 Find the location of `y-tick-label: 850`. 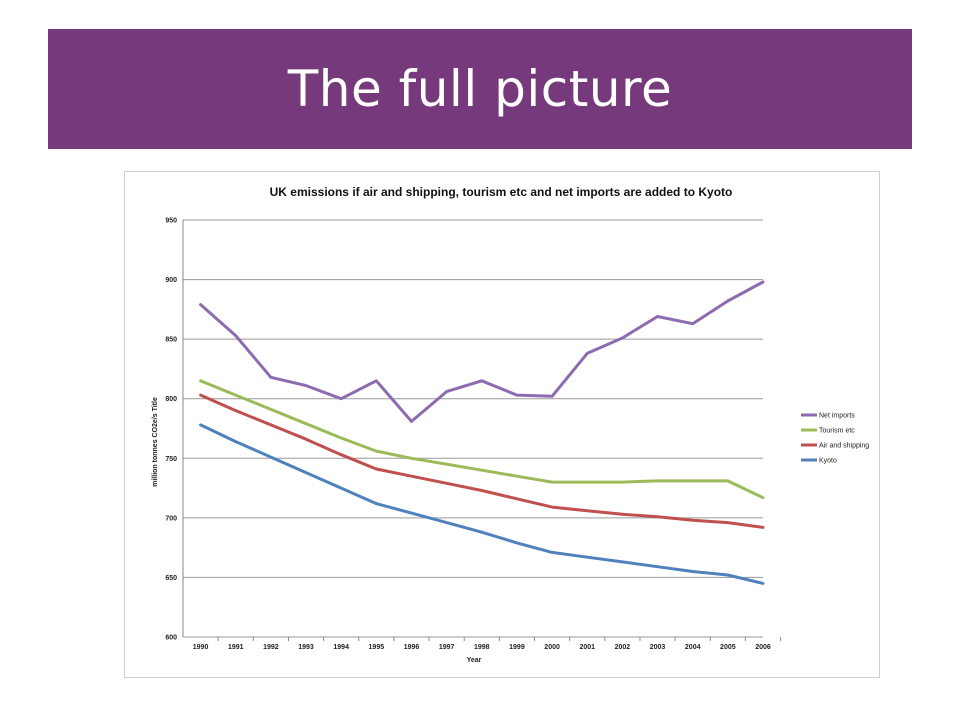

y-tick-label: 850 is located at coordinates (171, 340).